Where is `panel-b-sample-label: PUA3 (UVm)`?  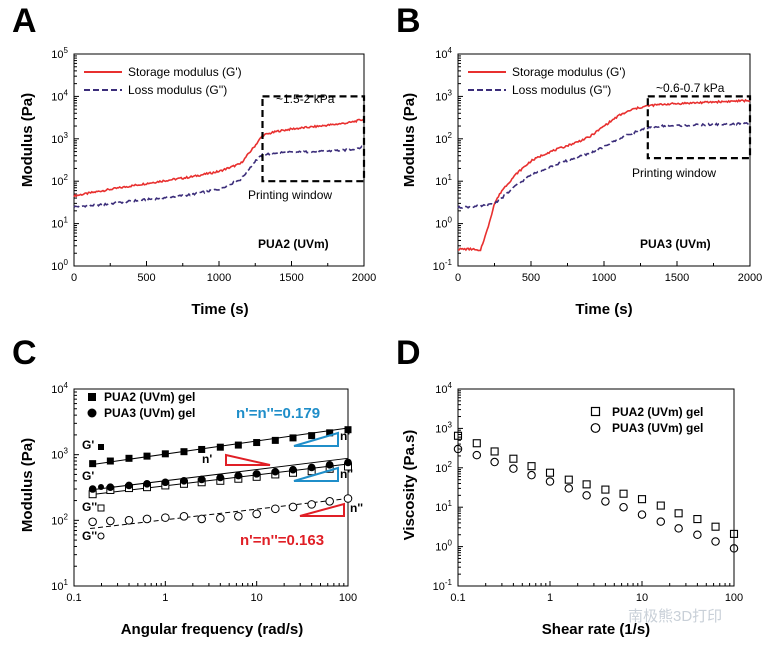 panel-b-sample-label: PUA3 (UVm) is located at coordinates (675, 244).